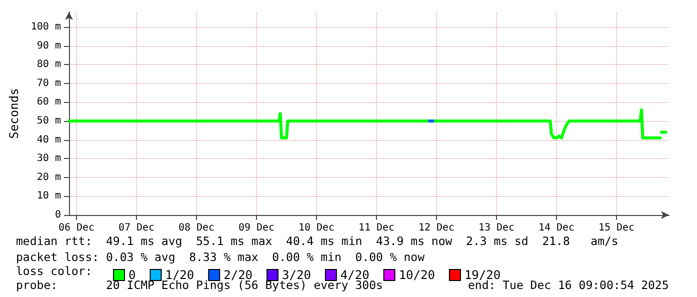  What do you see at coordinates (256, 228) in the screenshot?
I see `x-tick-label: 09 Dec` at bounding box center [256, 228].